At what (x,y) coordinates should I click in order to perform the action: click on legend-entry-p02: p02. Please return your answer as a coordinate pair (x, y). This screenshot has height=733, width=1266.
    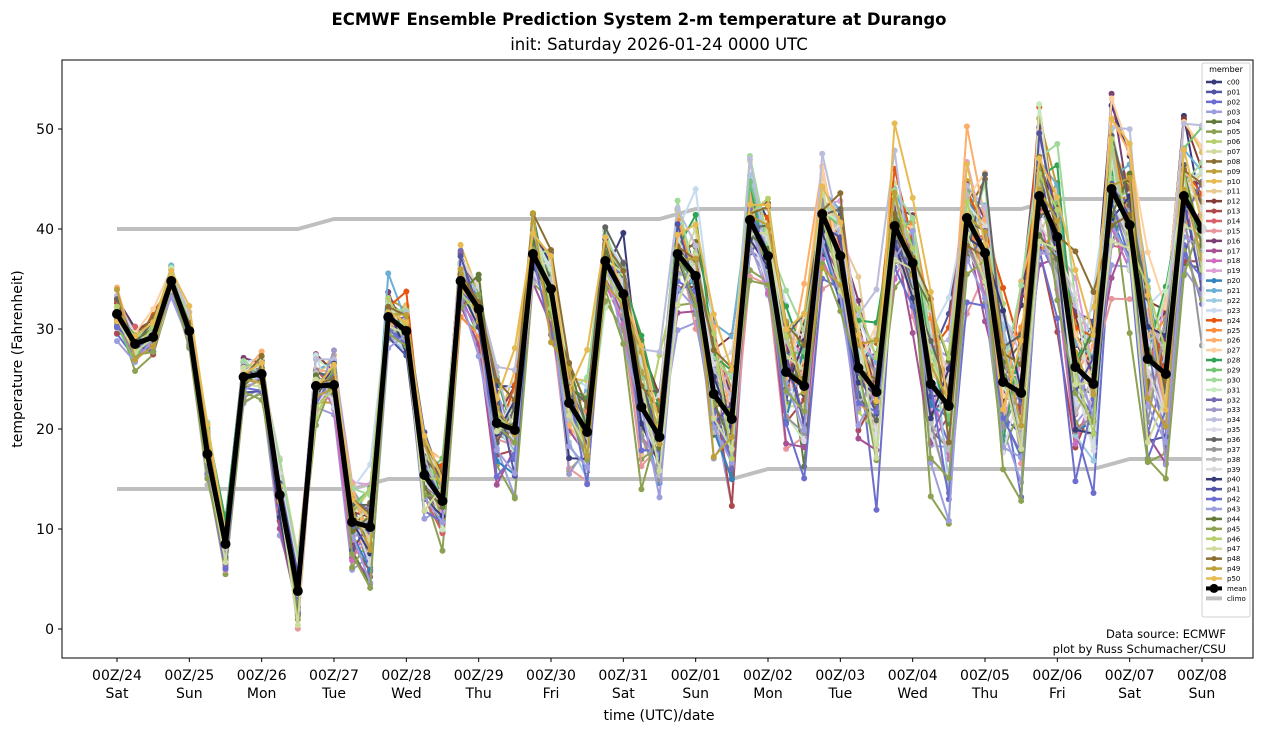
    Looking at the image, I should click on (1223, 102).